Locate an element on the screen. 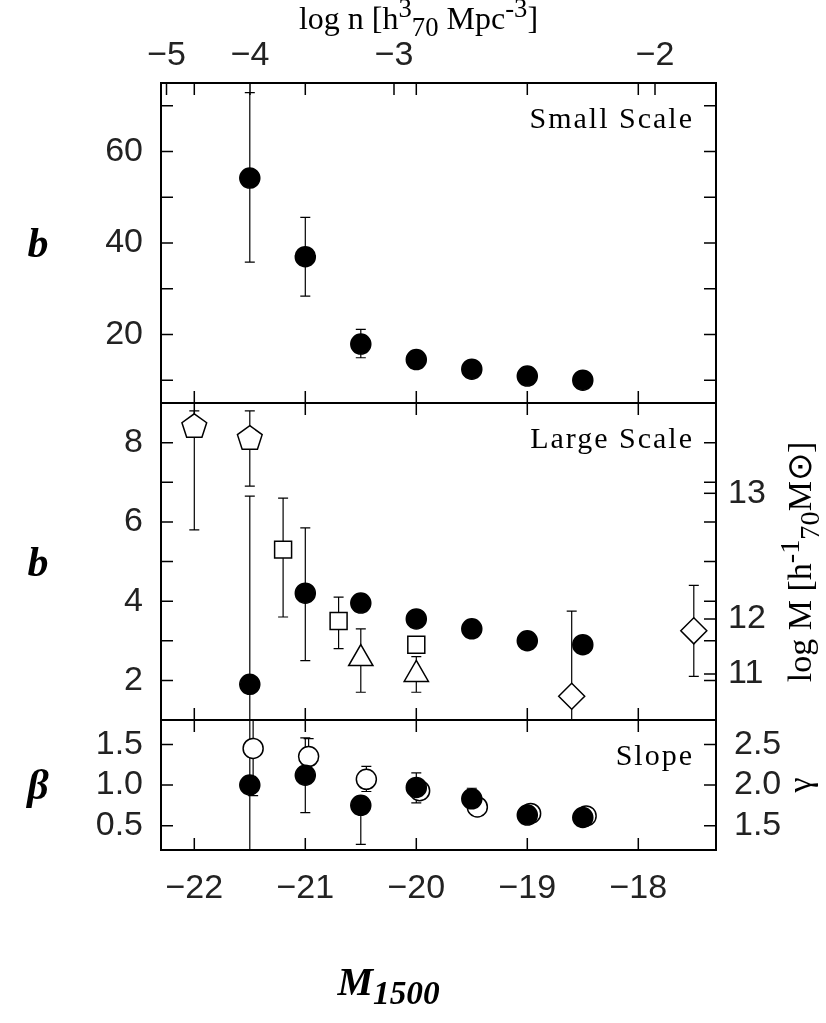 The image size is (826, 1023). x-tick-label: −20 is located at coordinates (416, 885).